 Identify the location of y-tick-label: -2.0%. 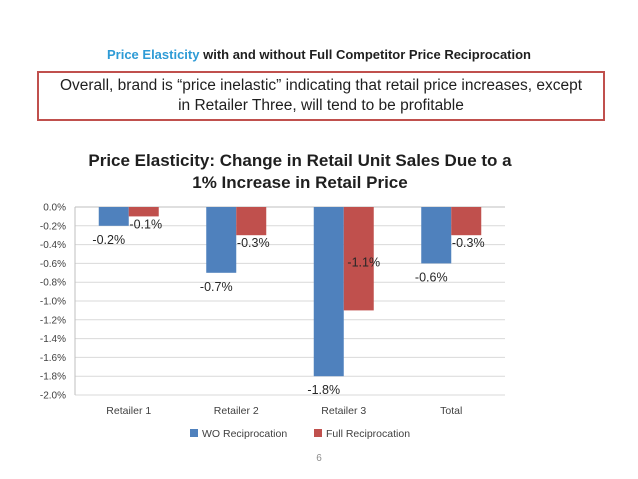
(53, 396).